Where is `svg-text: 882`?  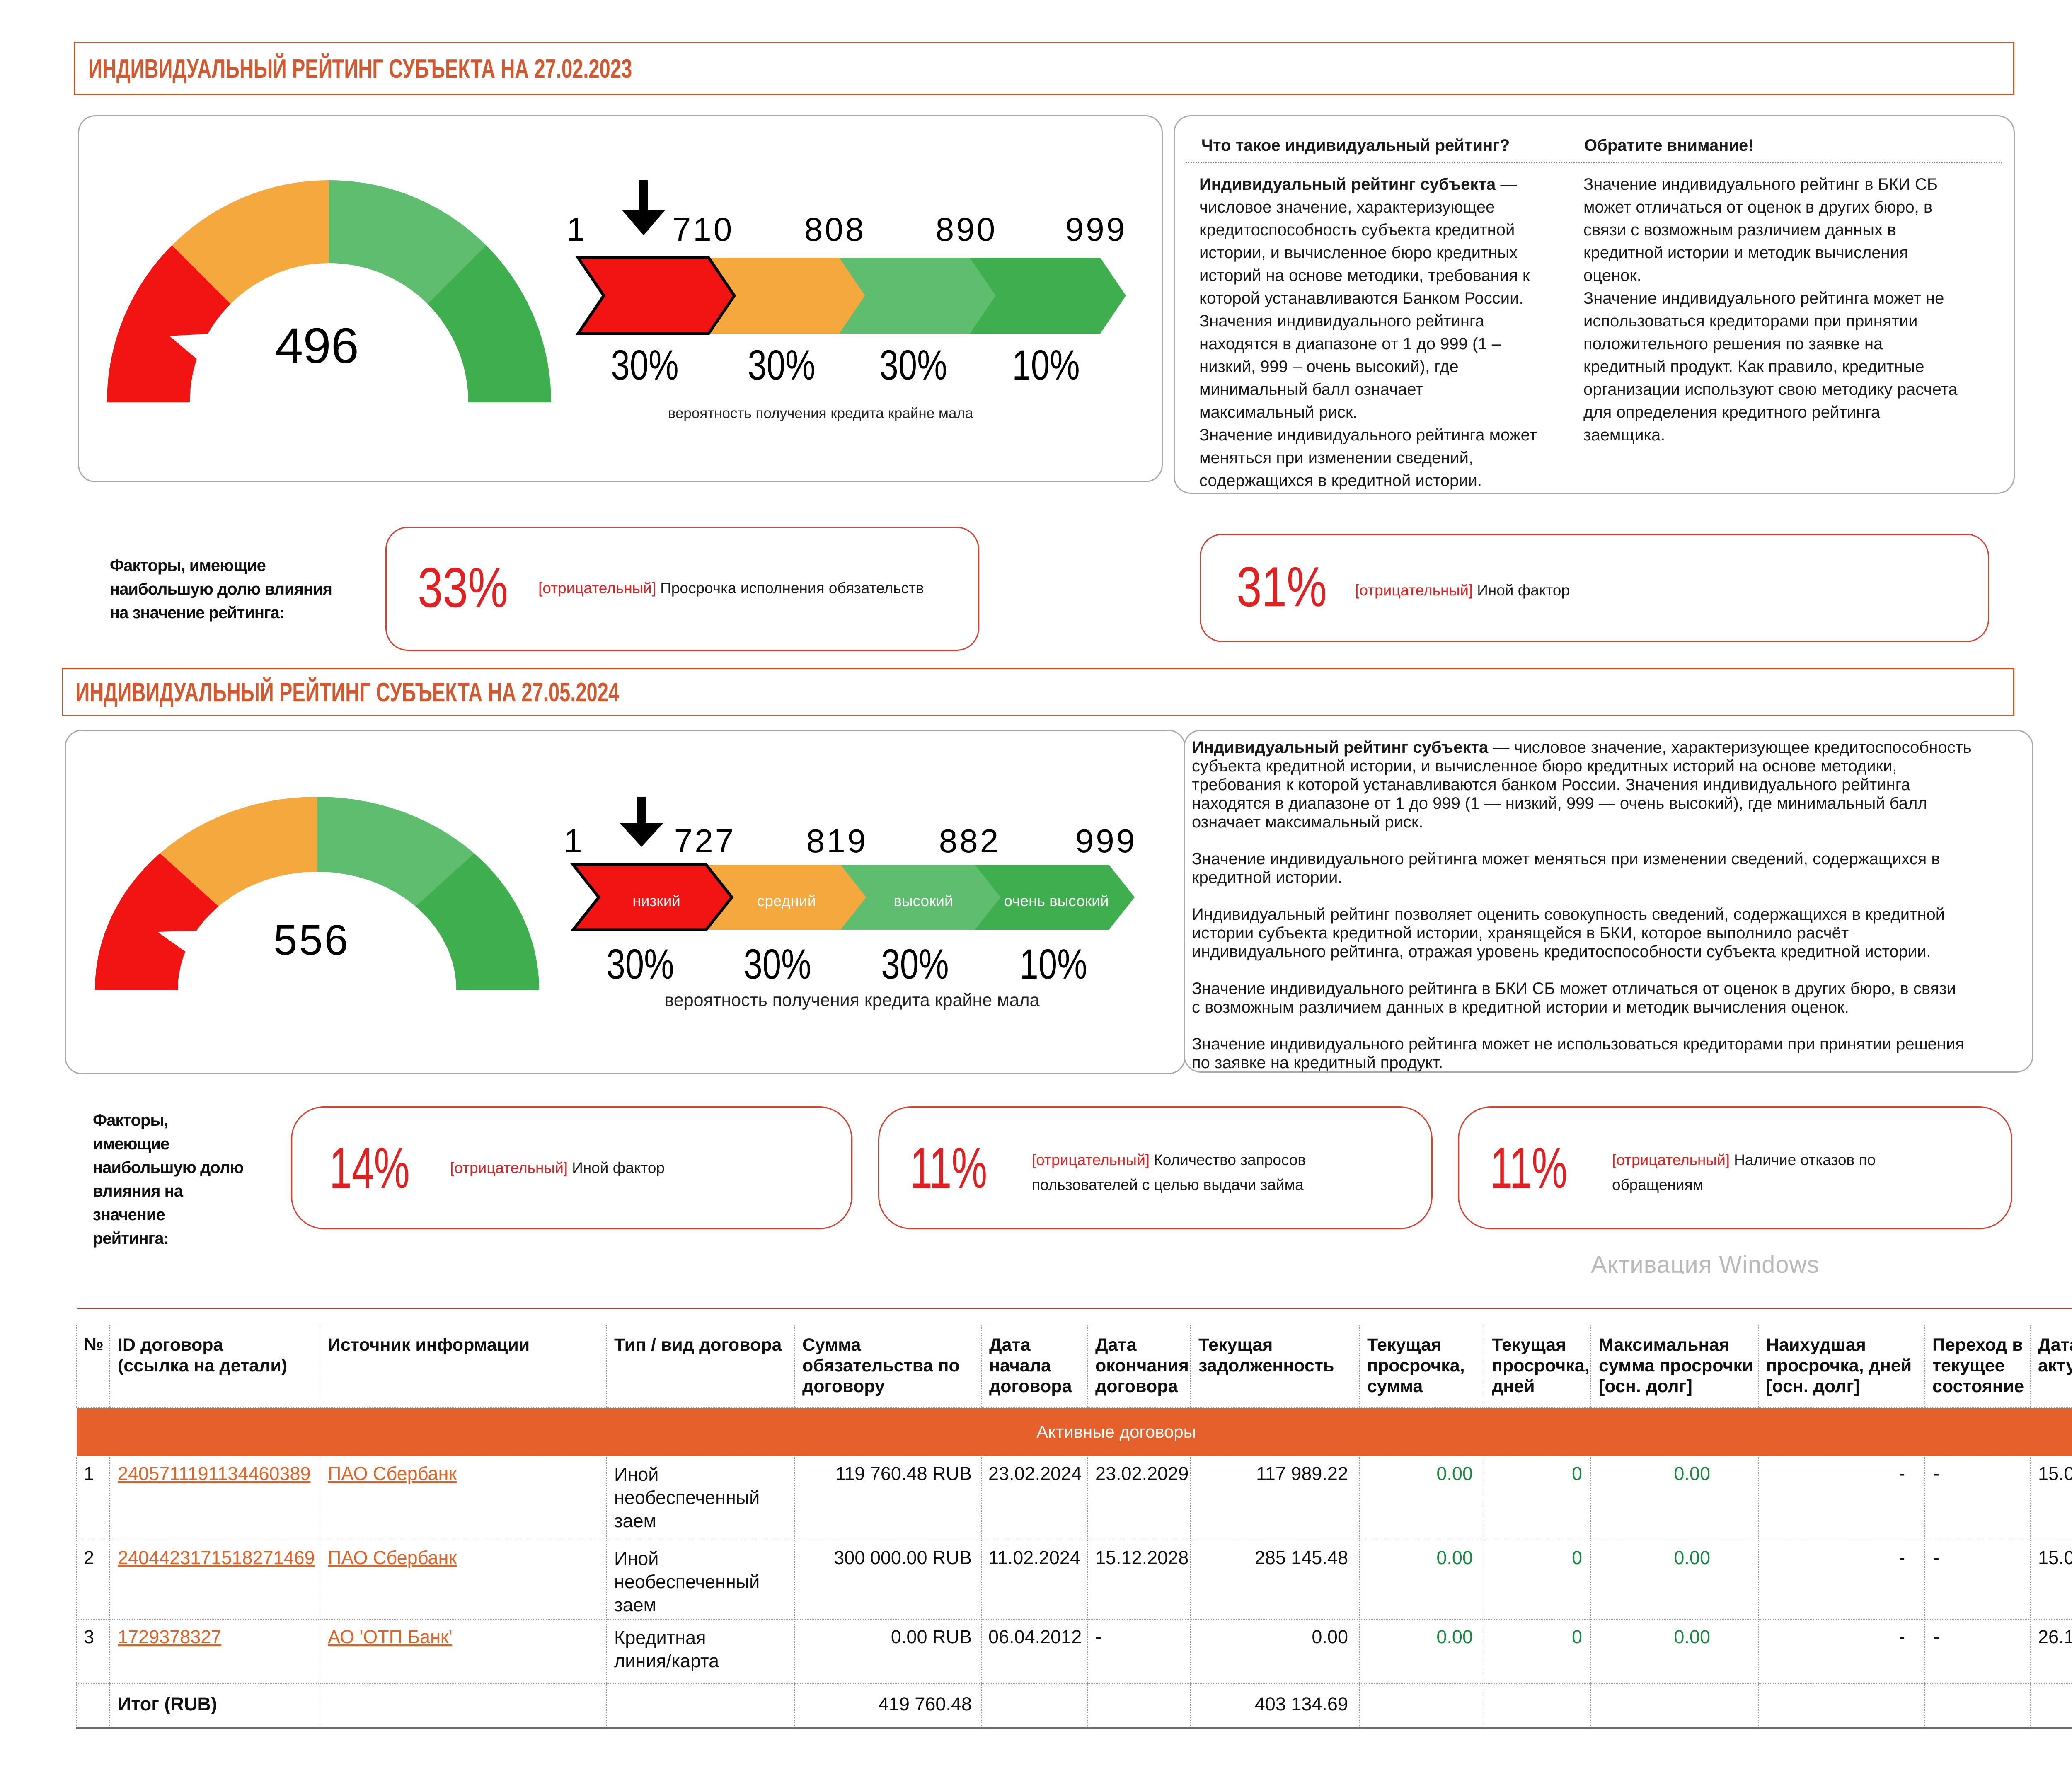 svg-text: 882 is located at coordinates (969, 841).